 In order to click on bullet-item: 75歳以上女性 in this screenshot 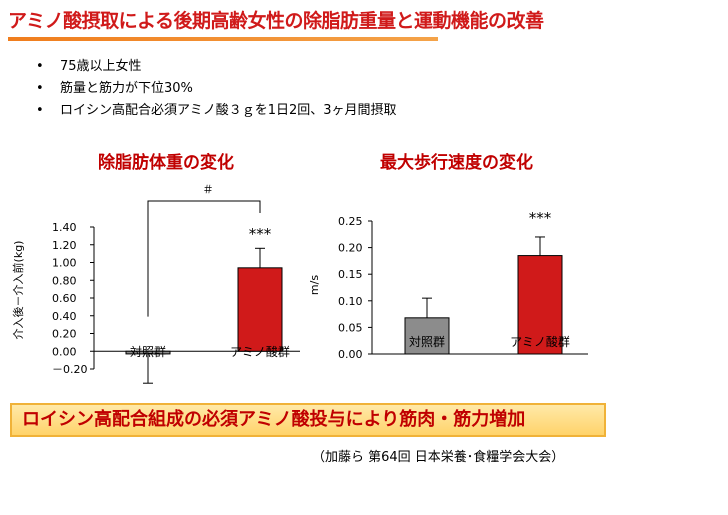, I will do `click(216, 67)`.